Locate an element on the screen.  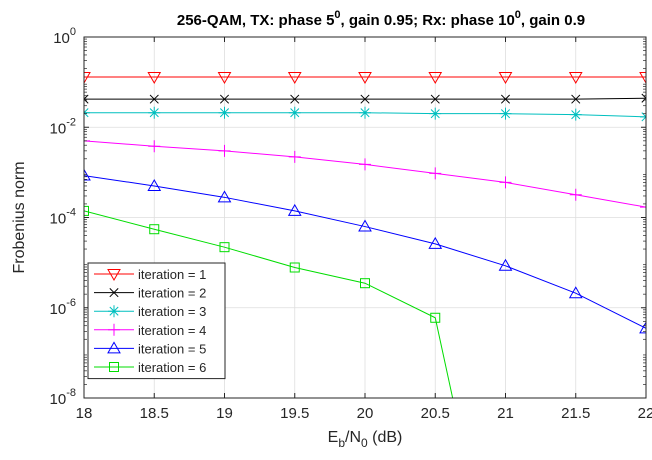
title-text: 256-QAM, TX: phase 5 is located at coordinates (256, 20).